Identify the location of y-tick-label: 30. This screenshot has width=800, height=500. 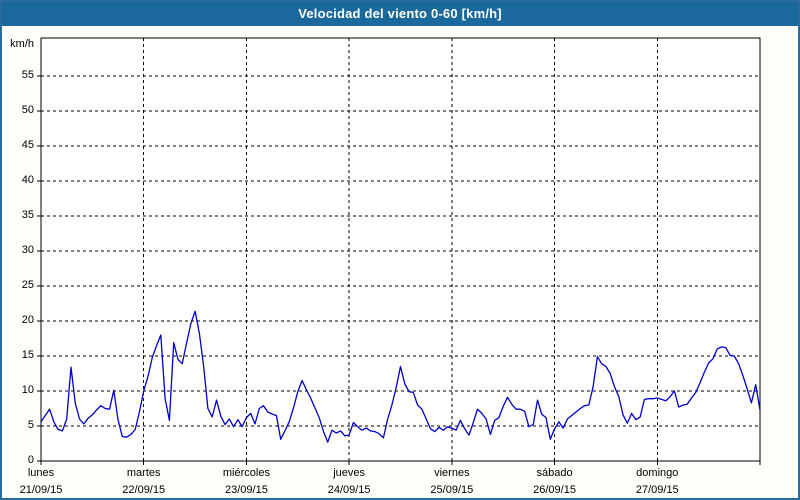
(27, 250).